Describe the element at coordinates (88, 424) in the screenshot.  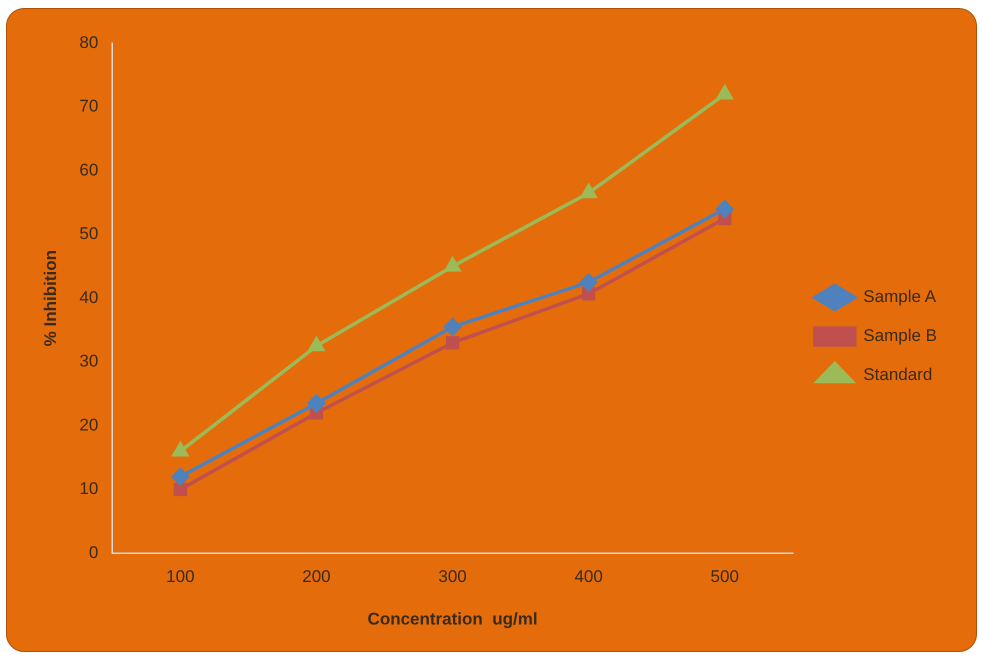
I see `y-tick-label: 20` at that location.